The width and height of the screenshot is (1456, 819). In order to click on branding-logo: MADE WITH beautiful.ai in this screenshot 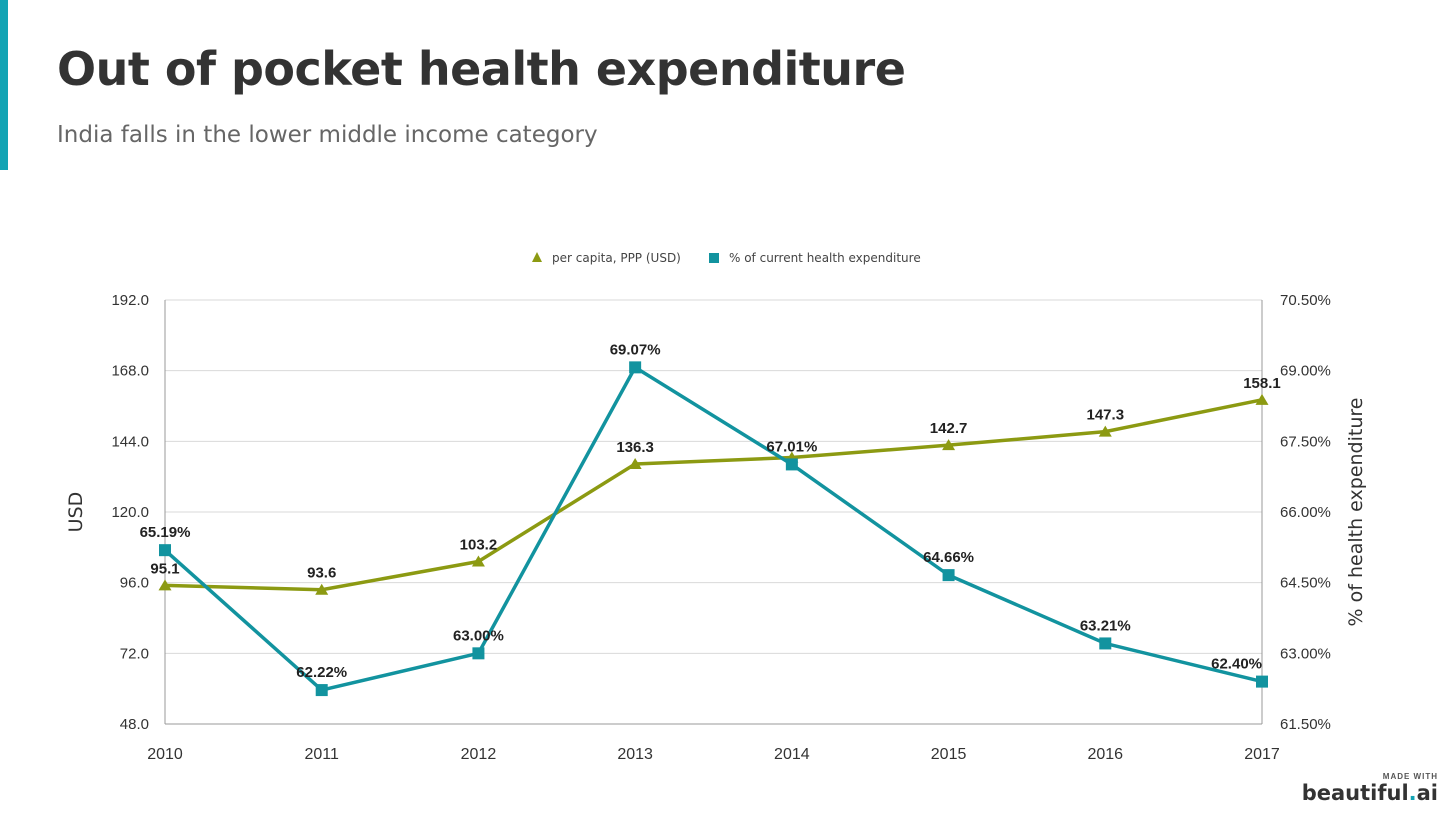, I will do `click(1370, 788)`.